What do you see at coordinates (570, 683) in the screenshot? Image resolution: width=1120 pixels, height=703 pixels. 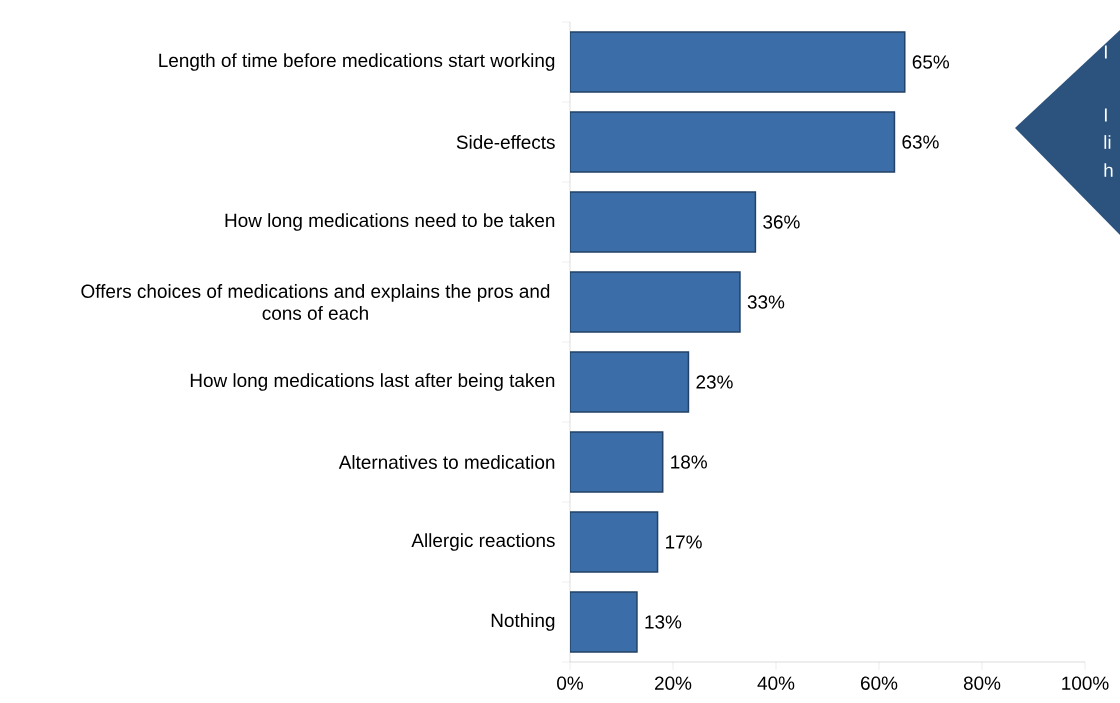 I see `x-tick-label: 0%` at bounding box center [570, 683].